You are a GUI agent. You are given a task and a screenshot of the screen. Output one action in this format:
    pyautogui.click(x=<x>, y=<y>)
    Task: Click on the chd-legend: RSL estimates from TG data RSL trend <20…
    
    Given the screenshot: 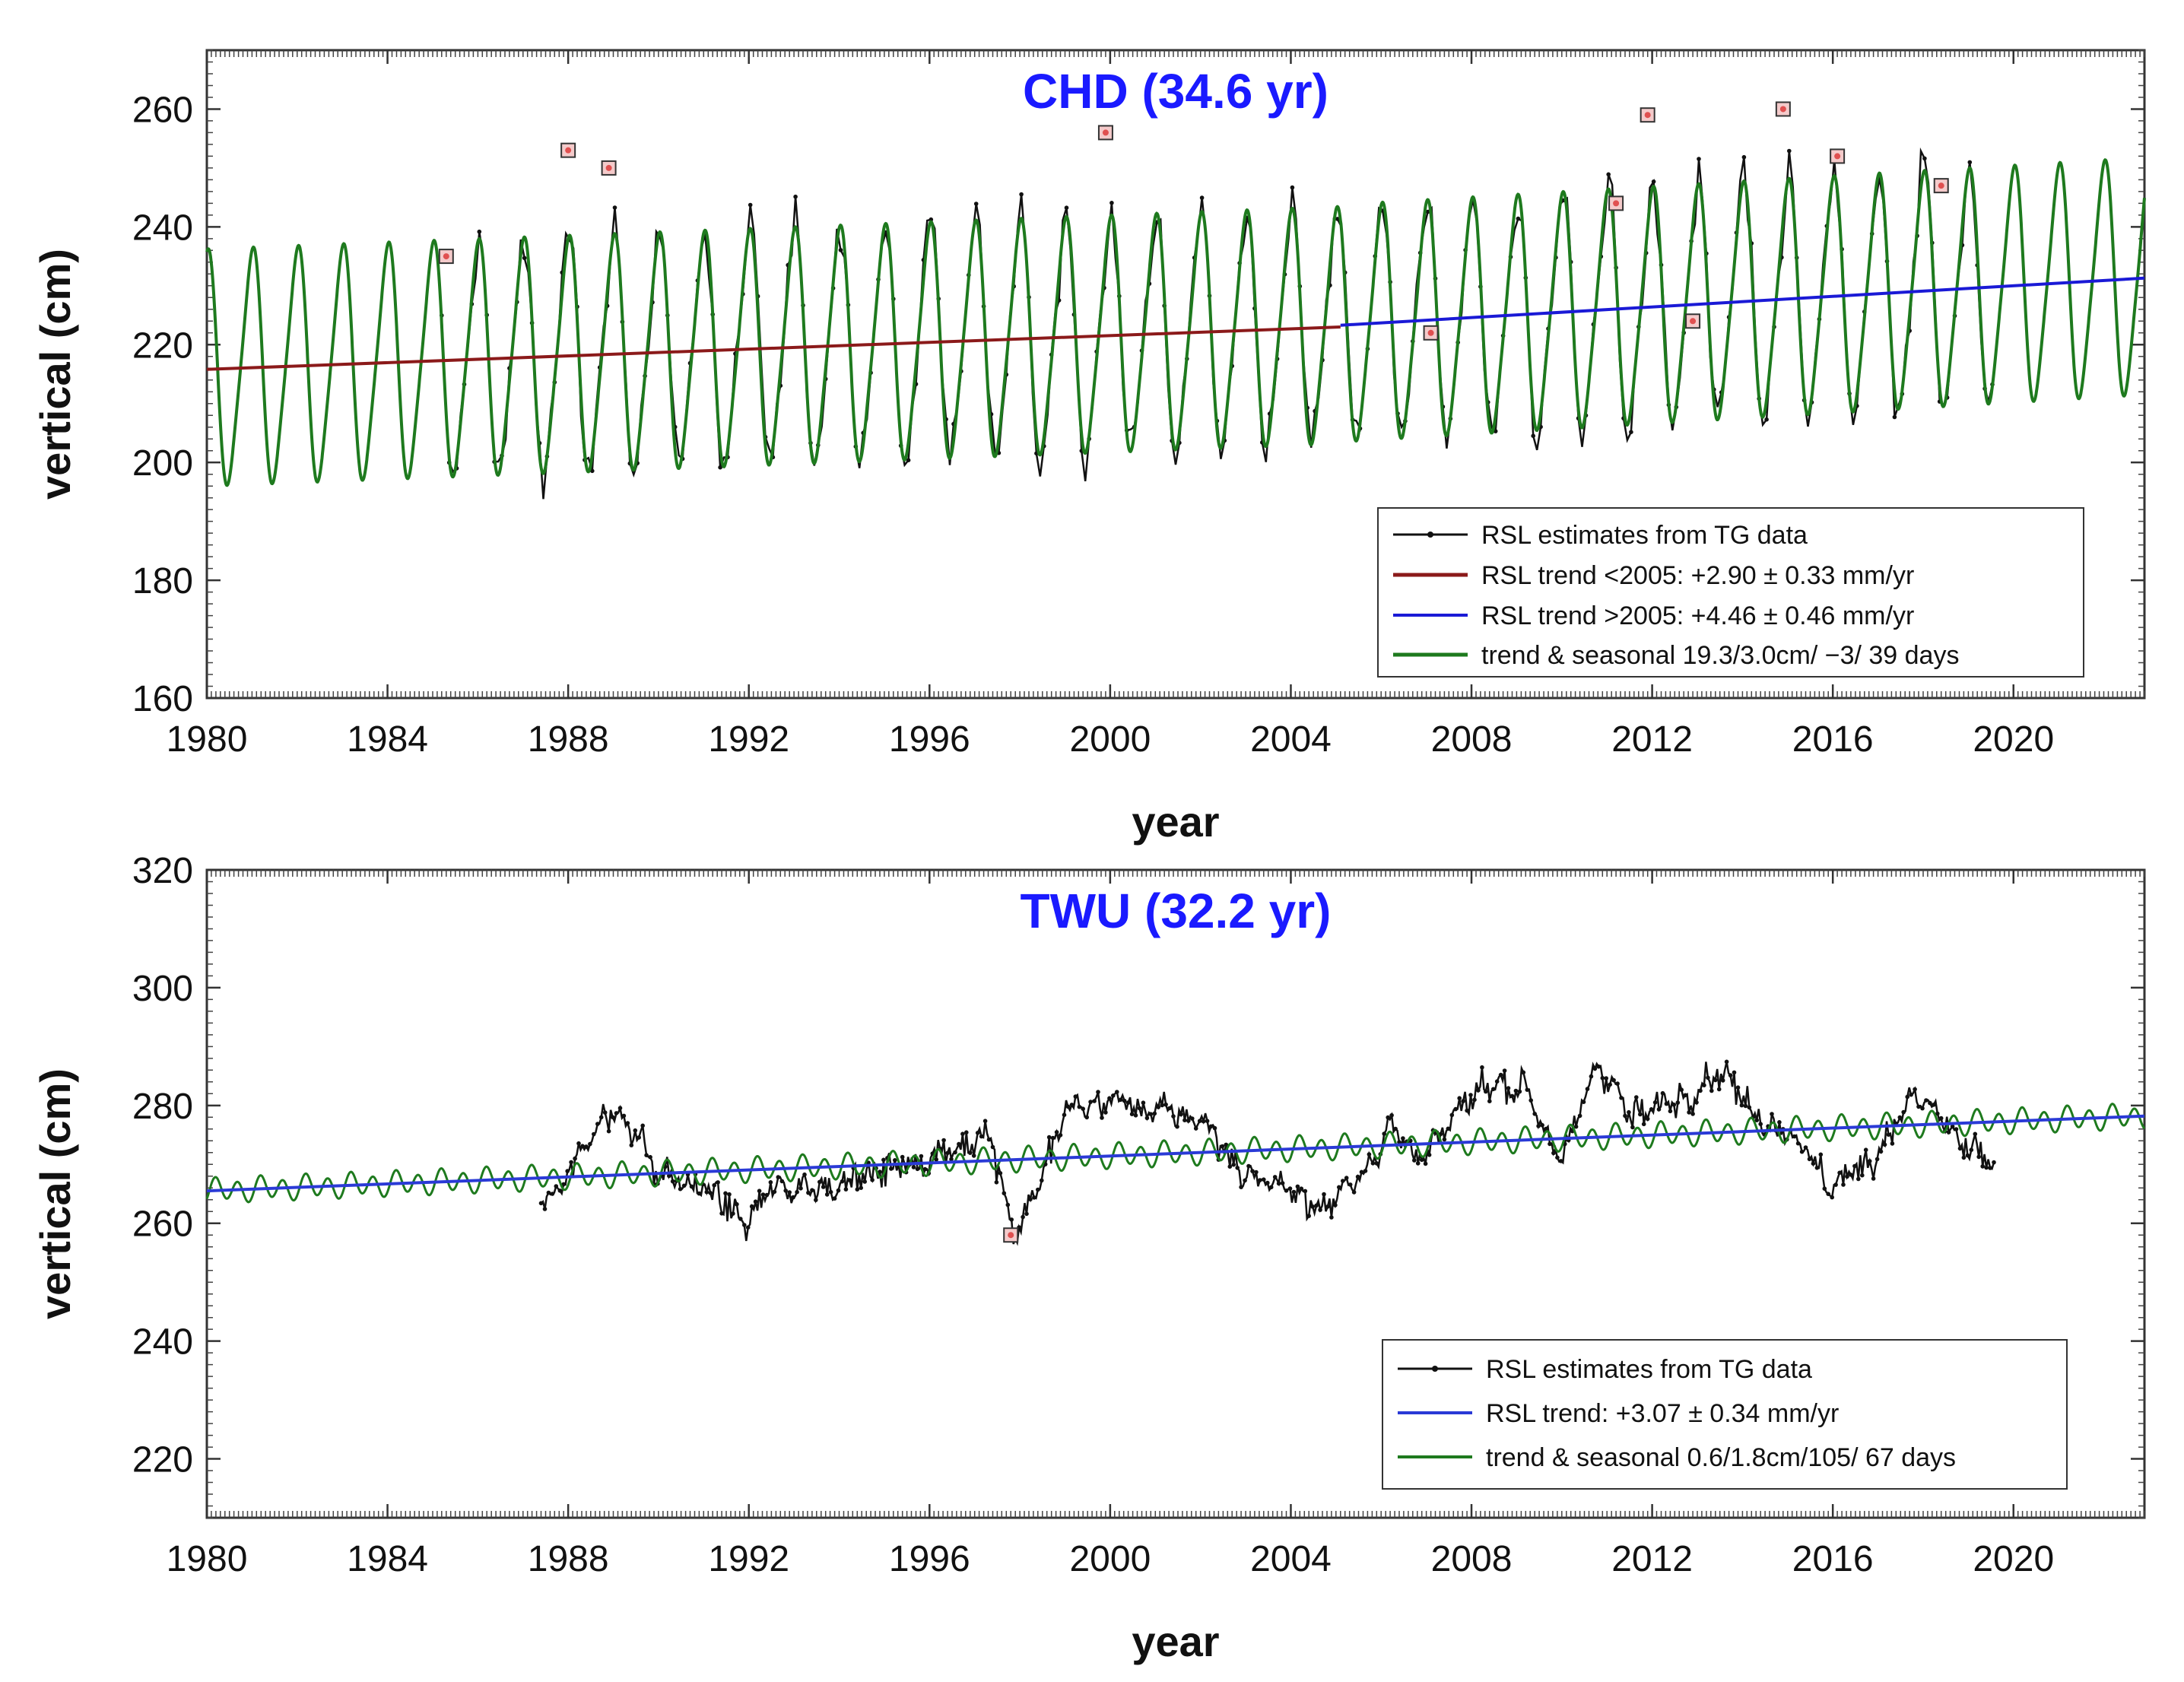 What is the action you would take?
    pyautogui.click(x=1730, y=592)
    